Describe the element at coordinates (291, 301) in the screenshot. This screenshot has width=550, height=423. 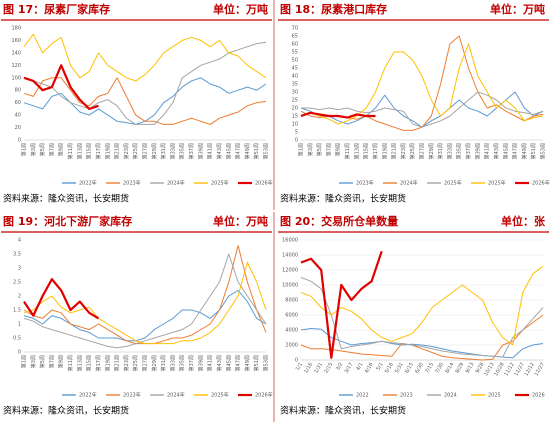
I see `y-tick-label: 8000` at that location.